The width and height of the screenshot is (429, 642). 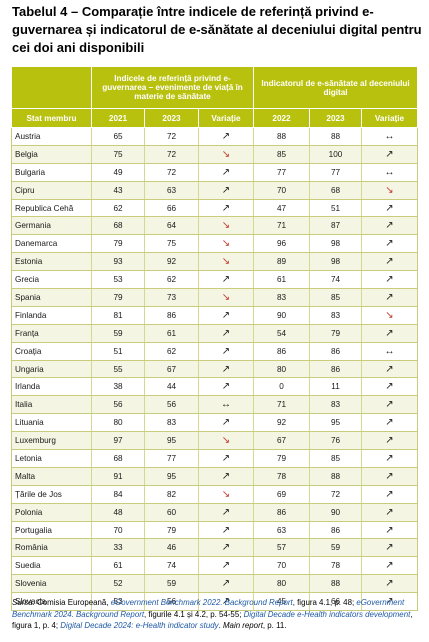 I want to click on table-row: Suedia 61 74 ↗ 70 78 ↗, so click(x=214, y=566).